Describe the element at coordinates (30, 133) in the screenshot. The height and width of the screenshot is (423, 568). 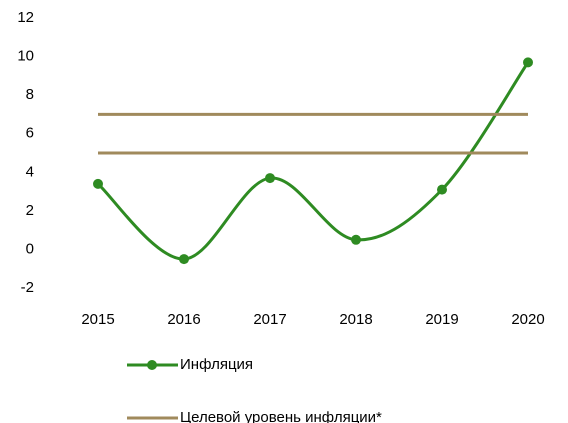
I see `y-tick-label: 6` at that location.